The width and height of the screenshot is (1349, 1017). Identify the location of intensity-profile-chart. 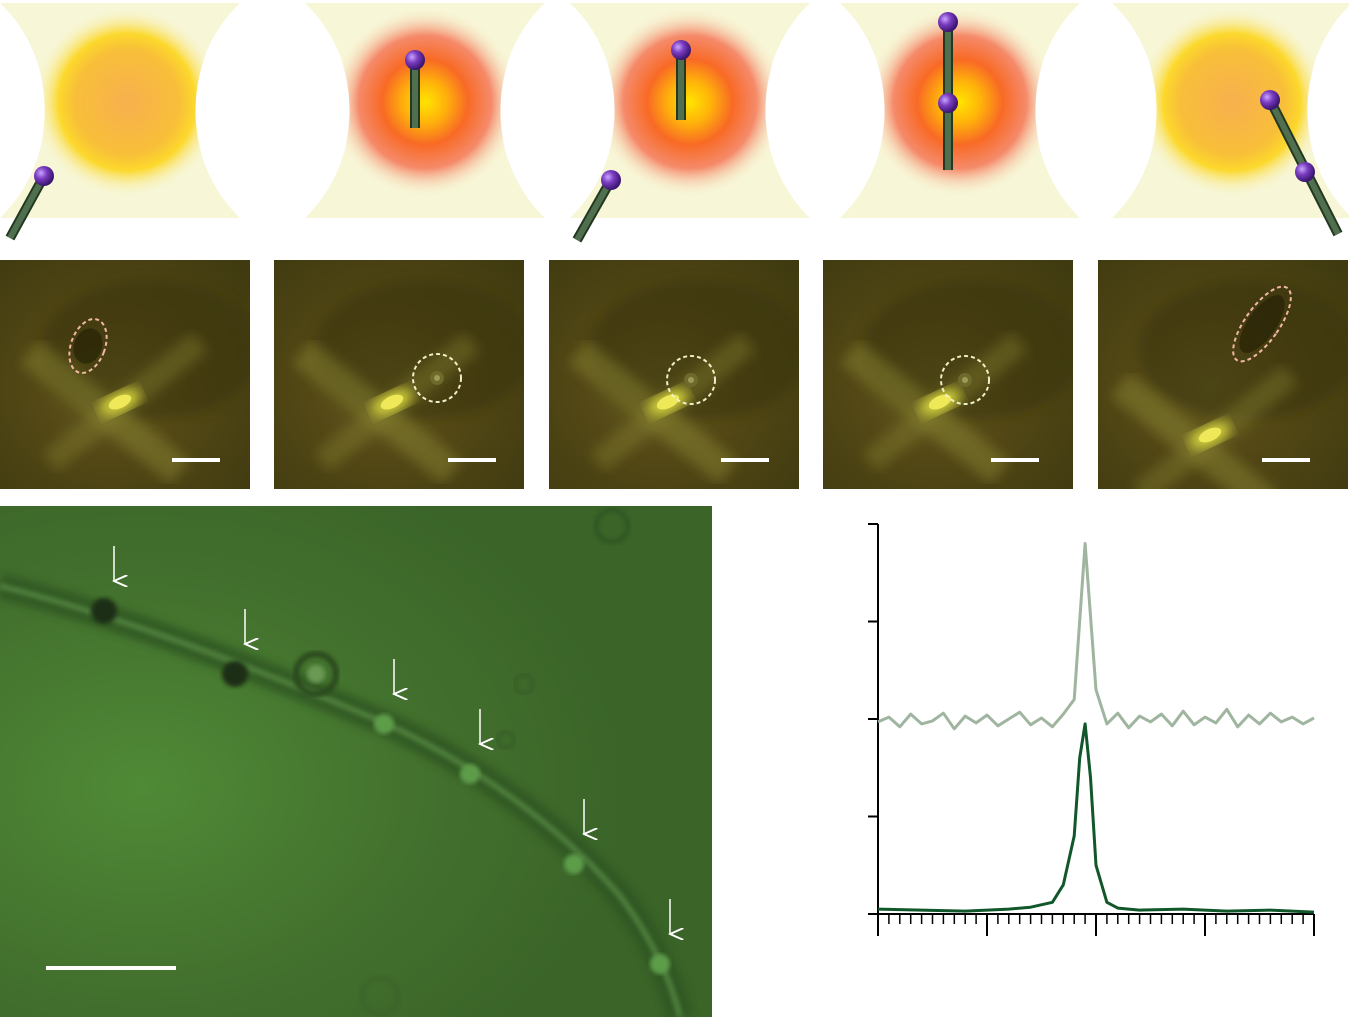
(1091, 729).